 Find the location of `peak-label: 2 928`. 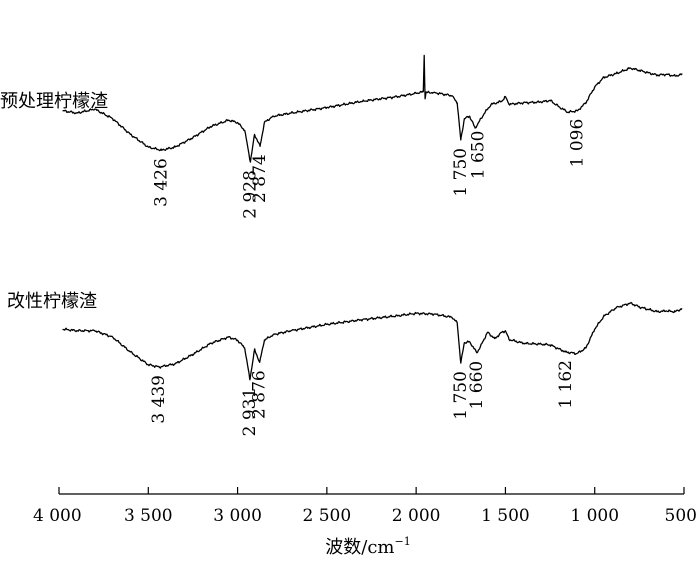

peak-label: 2 928 is located at coordinates (250, 194).